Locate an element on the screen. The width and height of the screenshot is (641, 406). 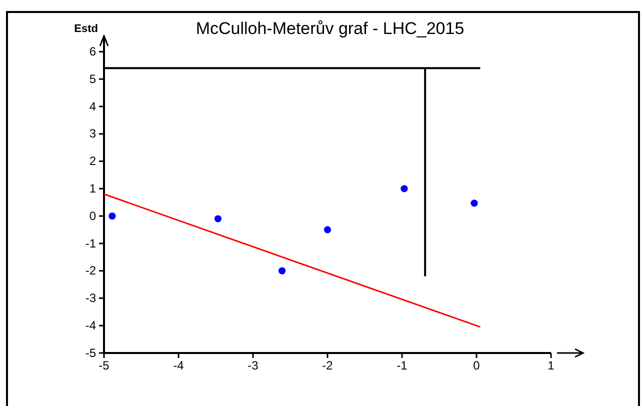
y-tick-label: -3 is located at coordinates (90, 298).